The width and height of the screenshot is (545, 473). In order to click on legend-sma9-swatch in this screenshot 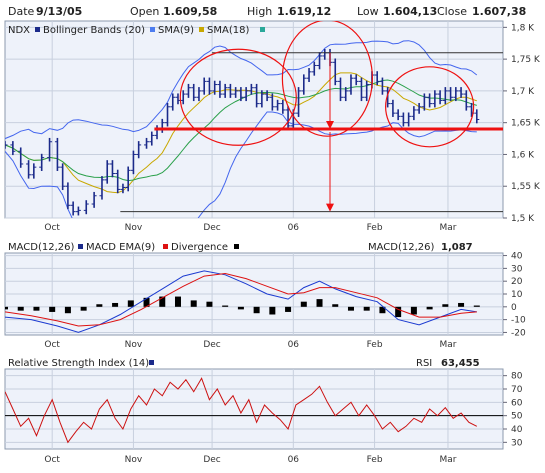, I will do `click(152, 29)`.